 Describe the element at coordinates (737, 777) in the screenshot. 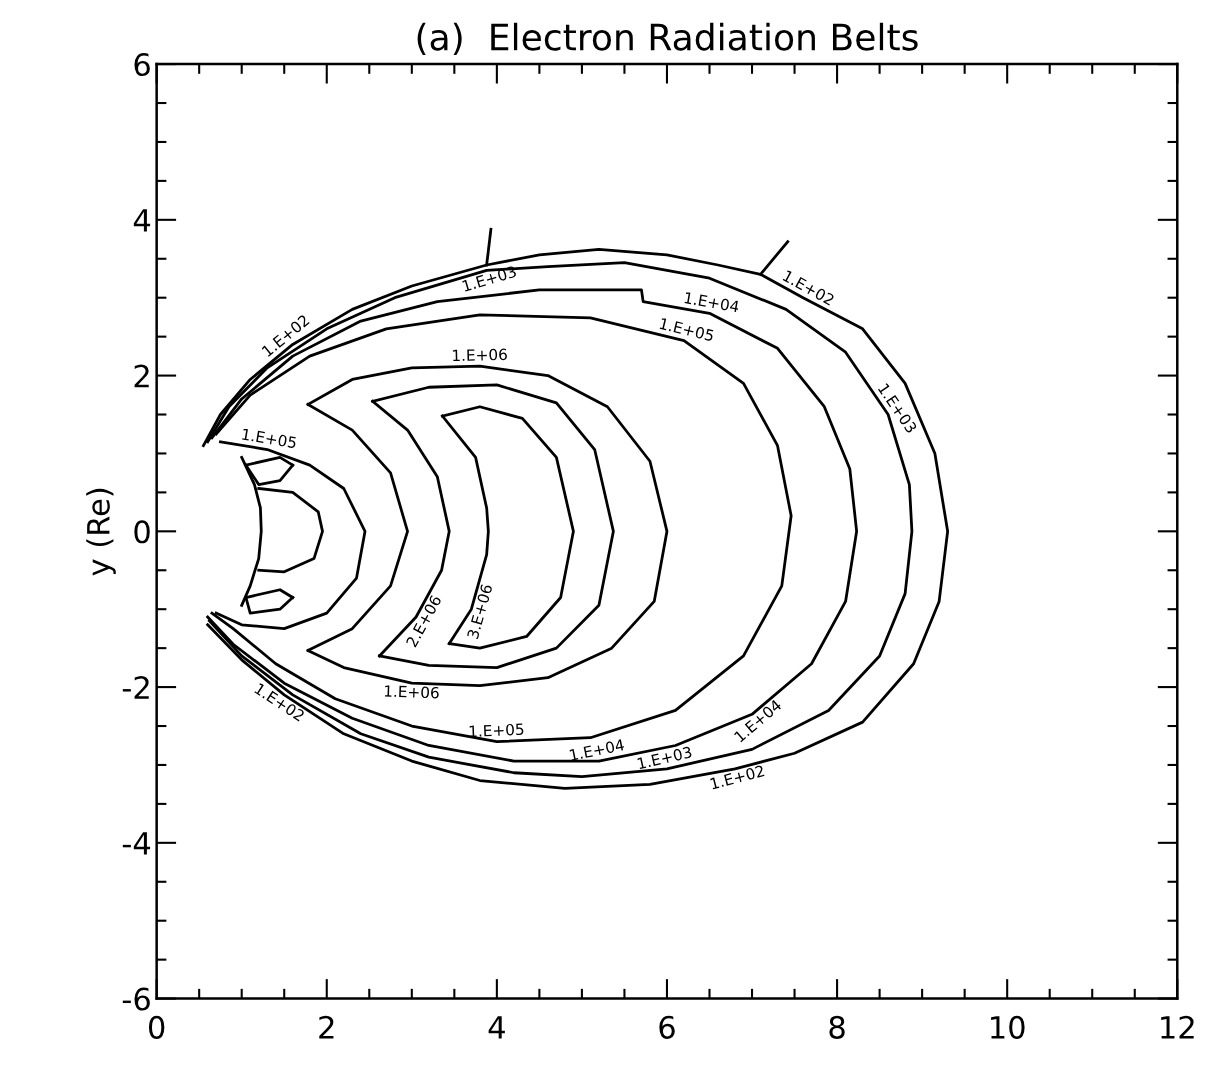

I see `annotation: 1.E+02` at that location.